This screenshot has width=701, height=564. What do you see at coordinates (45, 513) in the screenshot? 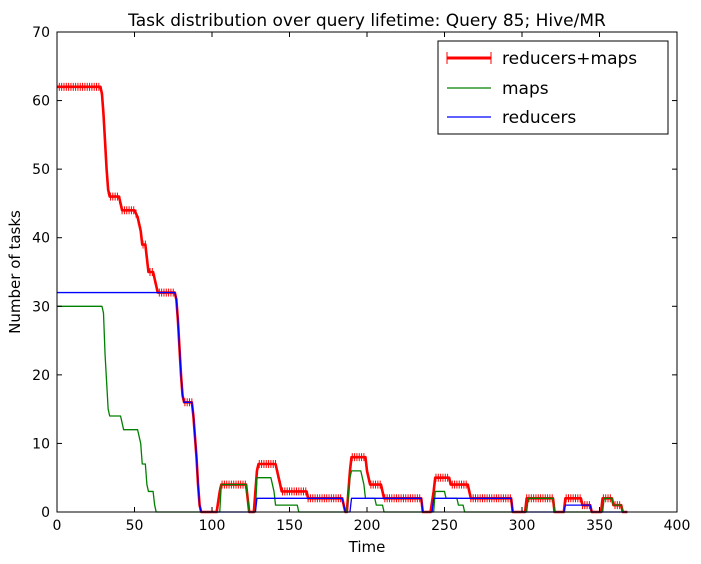
I see `y-tick-label: 0` at bounding box center [45, 513].